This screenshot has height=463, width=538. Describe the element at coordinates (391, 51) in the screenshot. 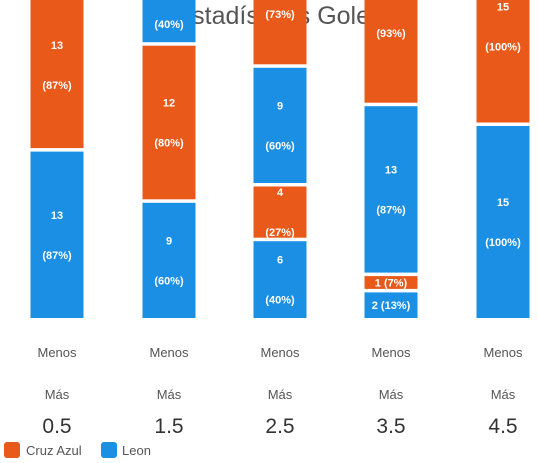

I see `bar-3-5-mas-cruz-azul` at that location.